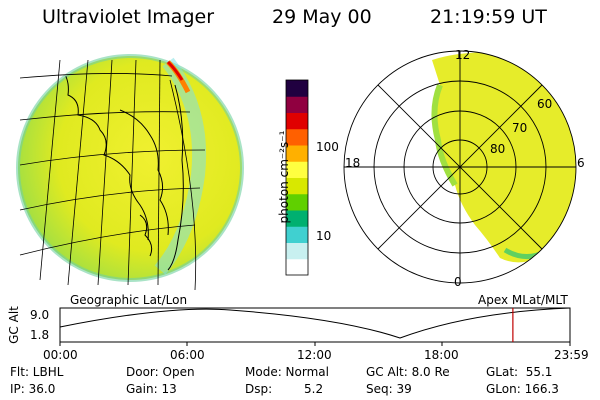 This screenshot has height=400, width=600. I want to click on mlt-label-12: 12, so click(463, 55).